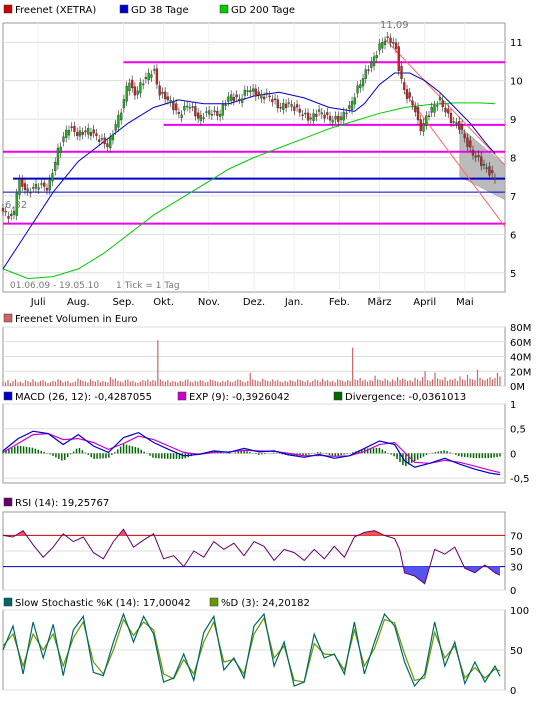 The image size is (545, 702). What do you see at coordinates (55, 10) in the screenshot?
I see `legend-label-0-0: Freenet (XETRA)` at bounding box center [55, 10].